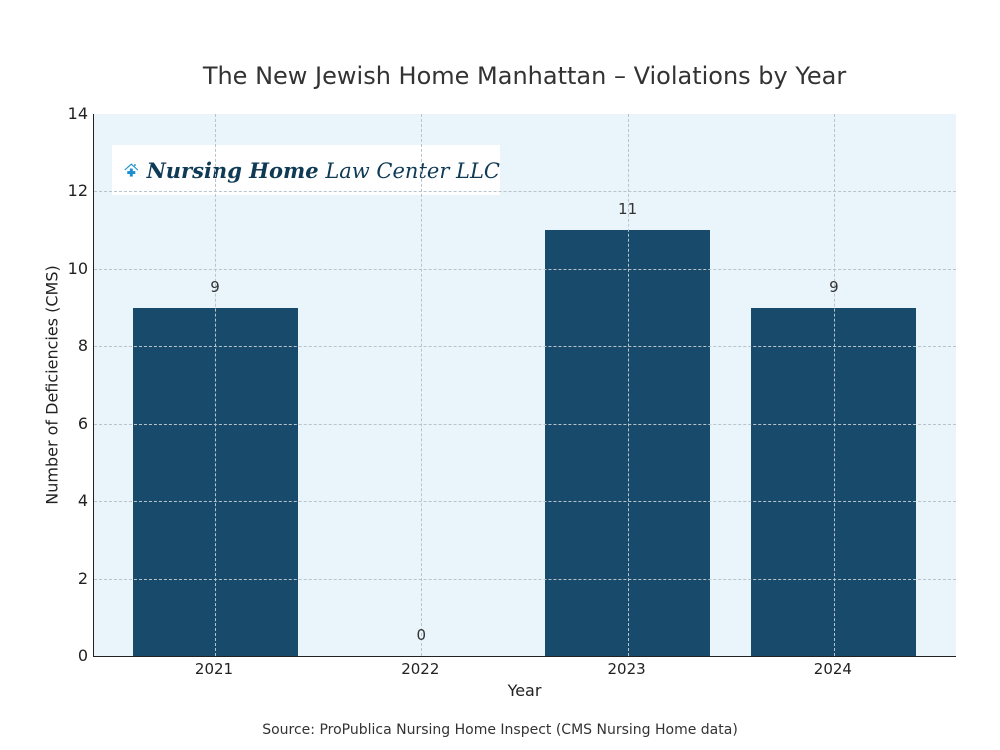 The width and height of the screenshot is (1000, 750). What do you see at coordinates (626, 669) in the screenshot?
I see `x-tick-label: 2023` at bounding box center [626, 669].